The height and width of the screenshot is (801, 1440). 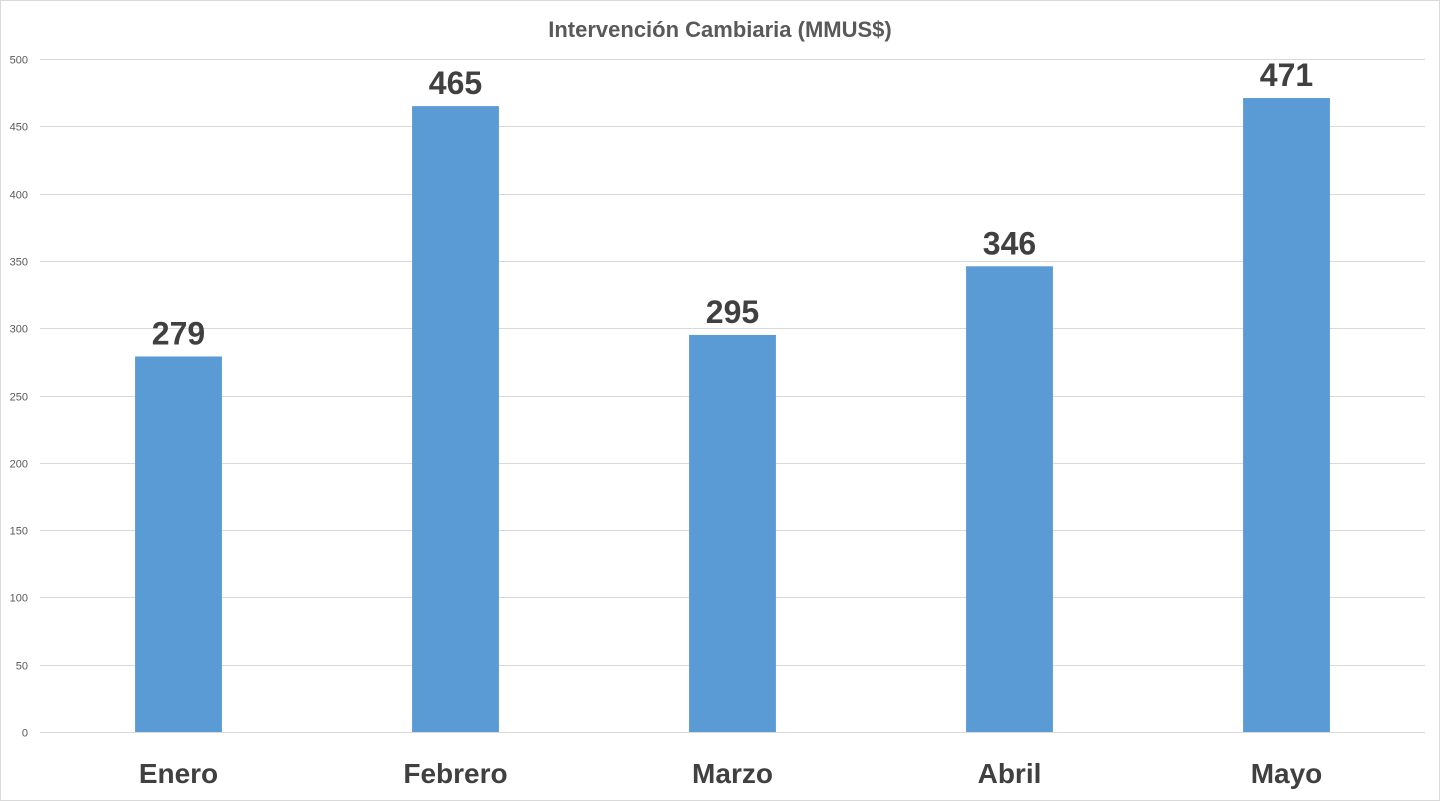 I want to click on x-tick-label: Enero, so click(x=178, y=773).